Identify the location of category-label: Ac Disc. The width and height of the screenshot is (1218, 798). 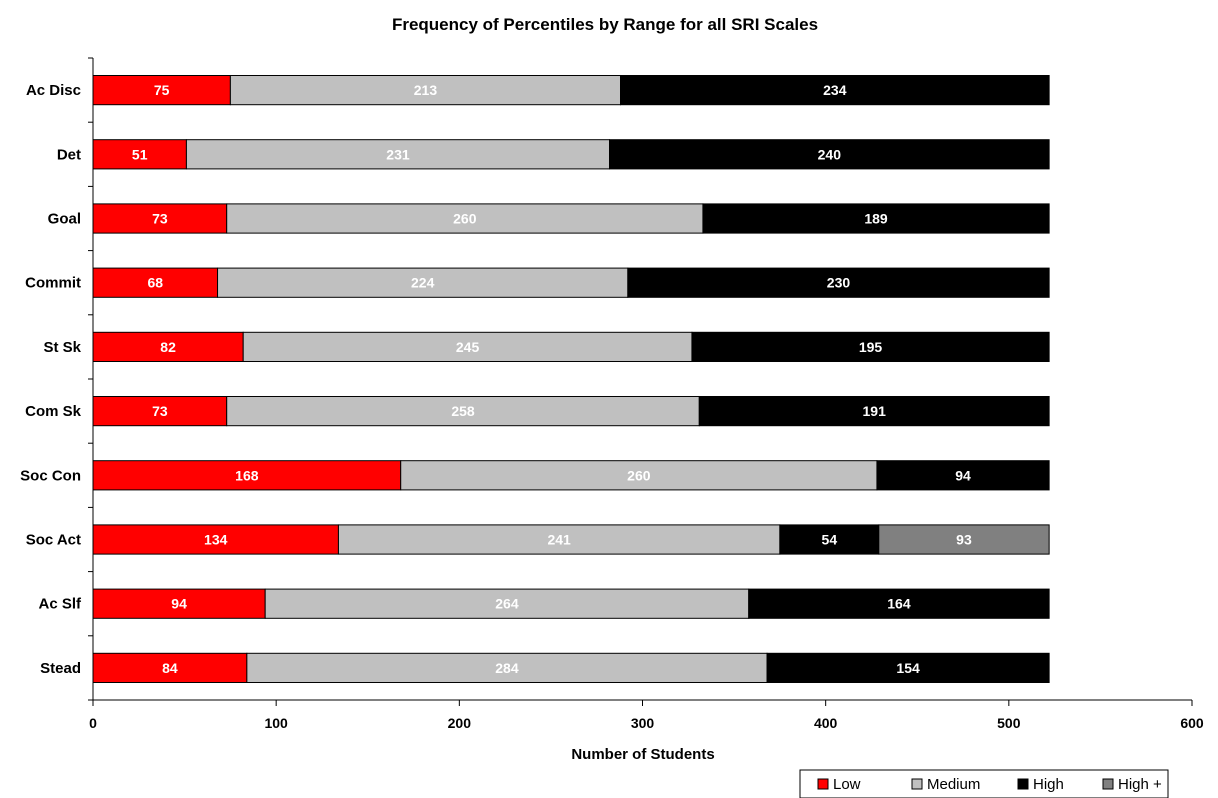
(53, 90).